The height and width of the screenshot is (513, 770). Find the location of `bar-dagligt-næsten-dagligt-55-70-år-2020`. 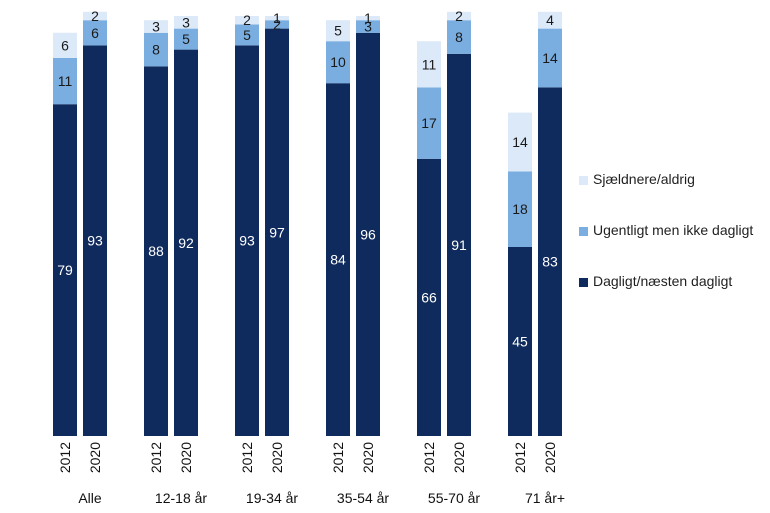

bar-dagligt-næsten-dagligt-55-70-år-2020 is located at coordinates (459, 245).